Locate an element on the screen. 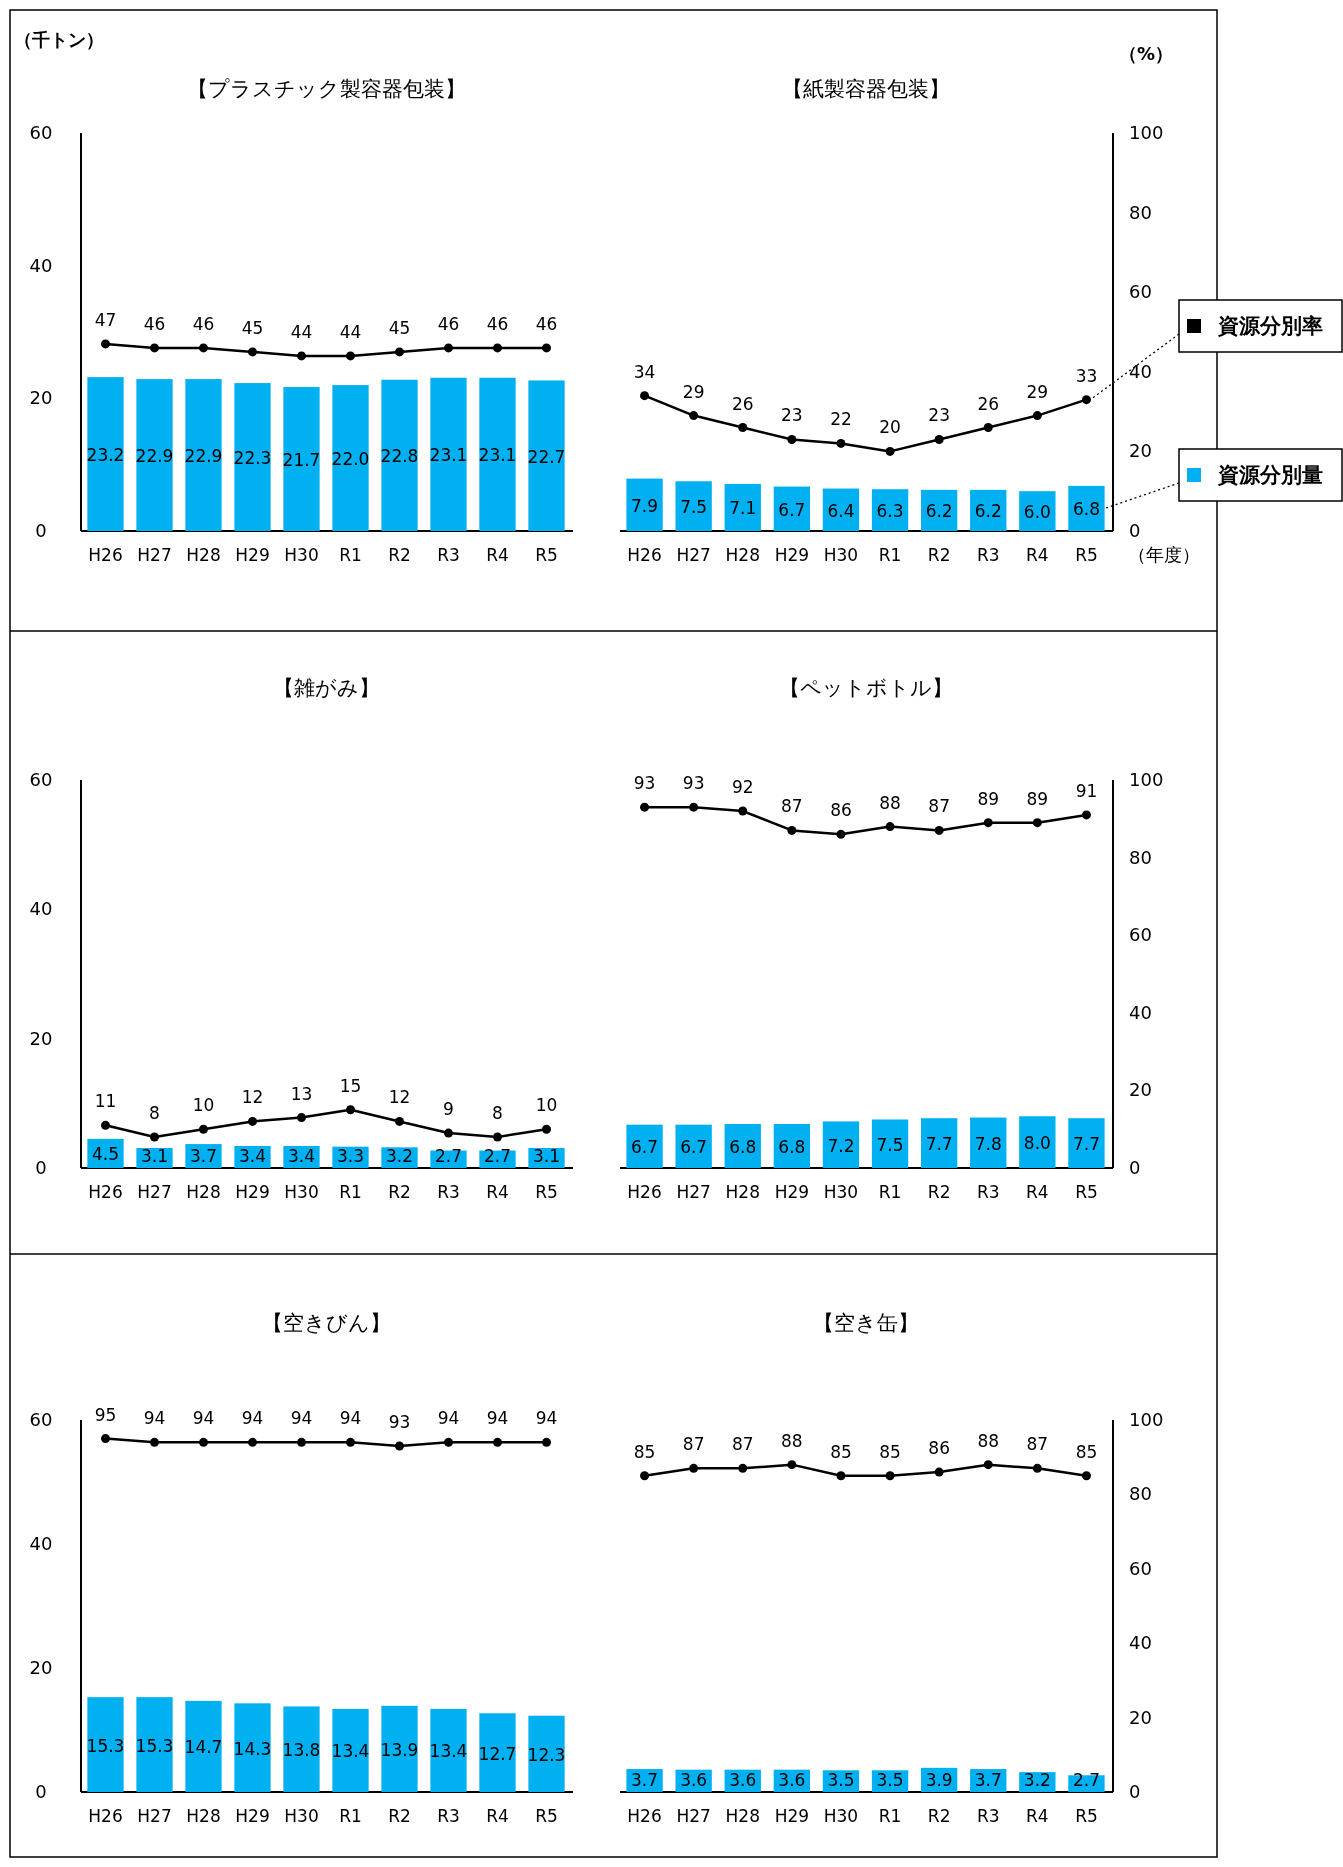 This screenshot has width=1343, height=1867. data-label: 6.0 is located at coordinates (1037, 512).